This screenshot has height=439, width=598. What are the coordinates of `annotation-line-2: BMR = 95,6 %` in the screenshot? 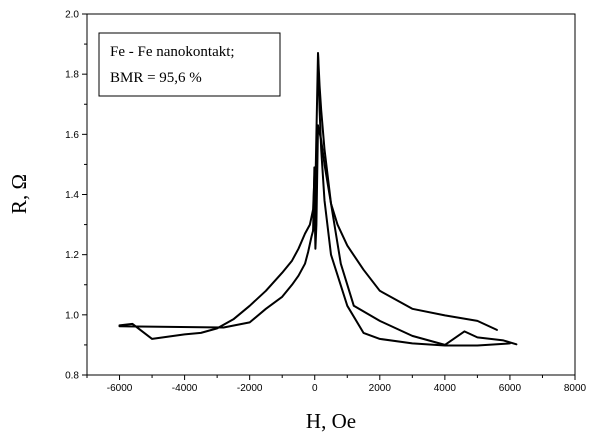 It's located at (156, 78).